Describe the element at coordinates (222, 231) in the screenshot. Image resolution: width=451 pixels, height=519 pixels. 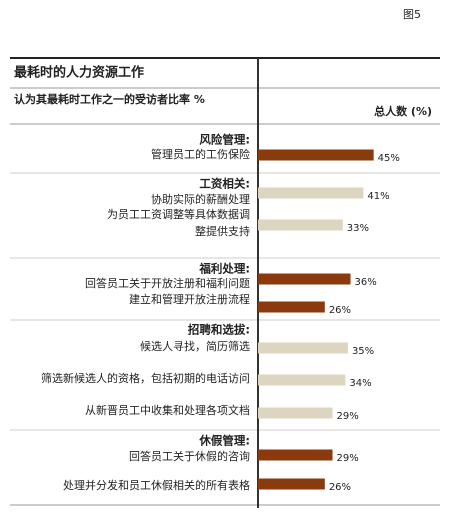
I see `category-label: 整提供支持` at that location.